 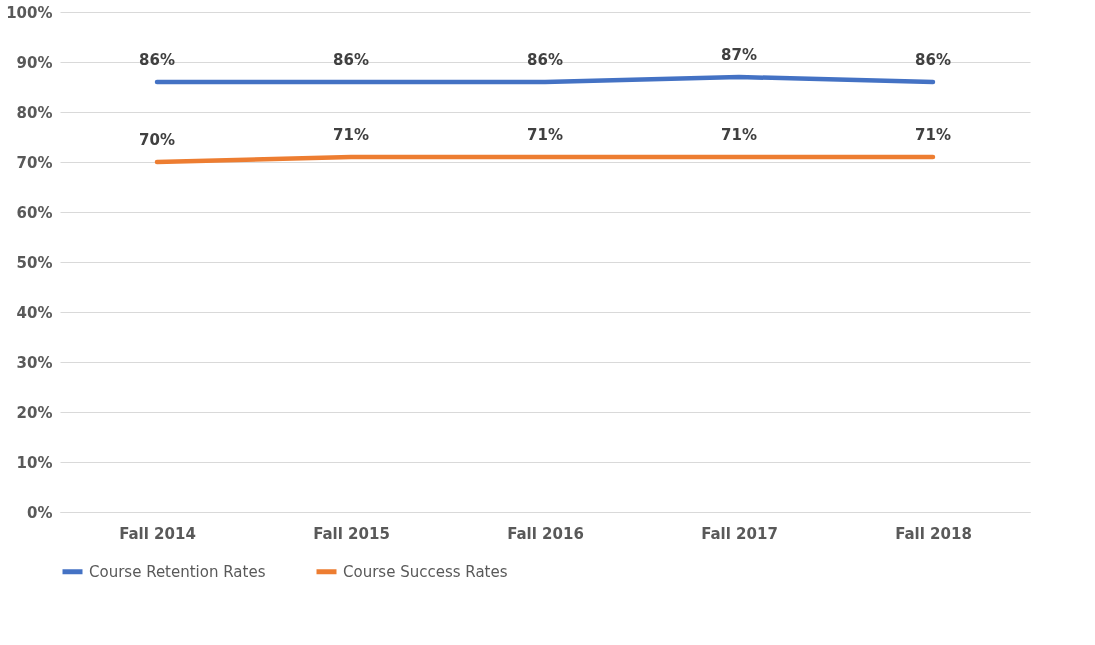 What do you see at coordinates (157, 140) in the screenshot?
I see `data-label: 70%` at bounding box center [157, 140].